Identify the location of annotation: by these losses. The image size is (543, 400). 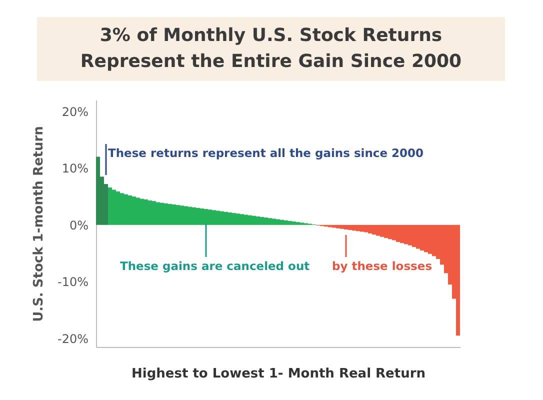
(382, 266).